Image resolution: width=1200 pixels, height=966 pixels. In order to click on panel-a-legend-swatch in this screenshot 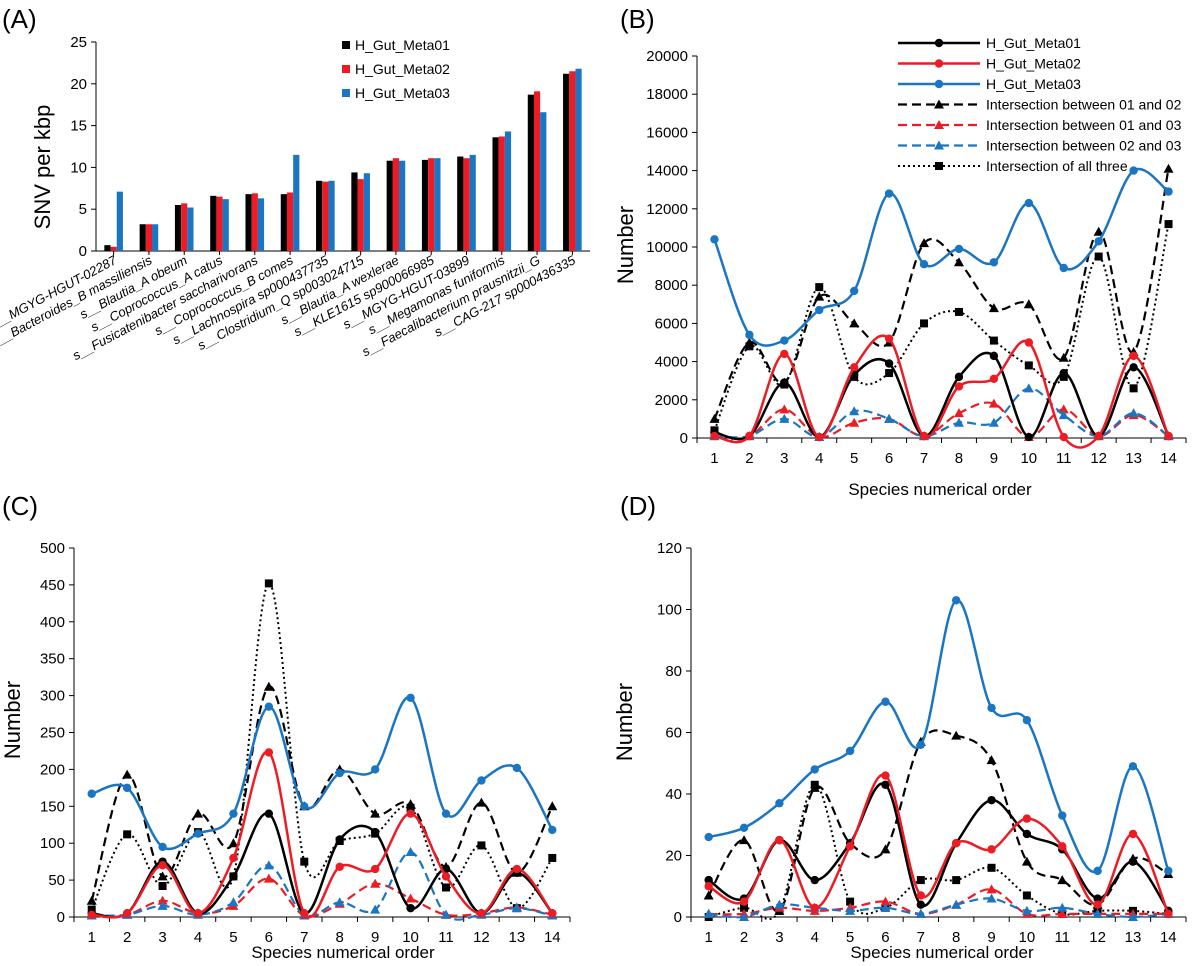, I will do `click(346, 45)`.